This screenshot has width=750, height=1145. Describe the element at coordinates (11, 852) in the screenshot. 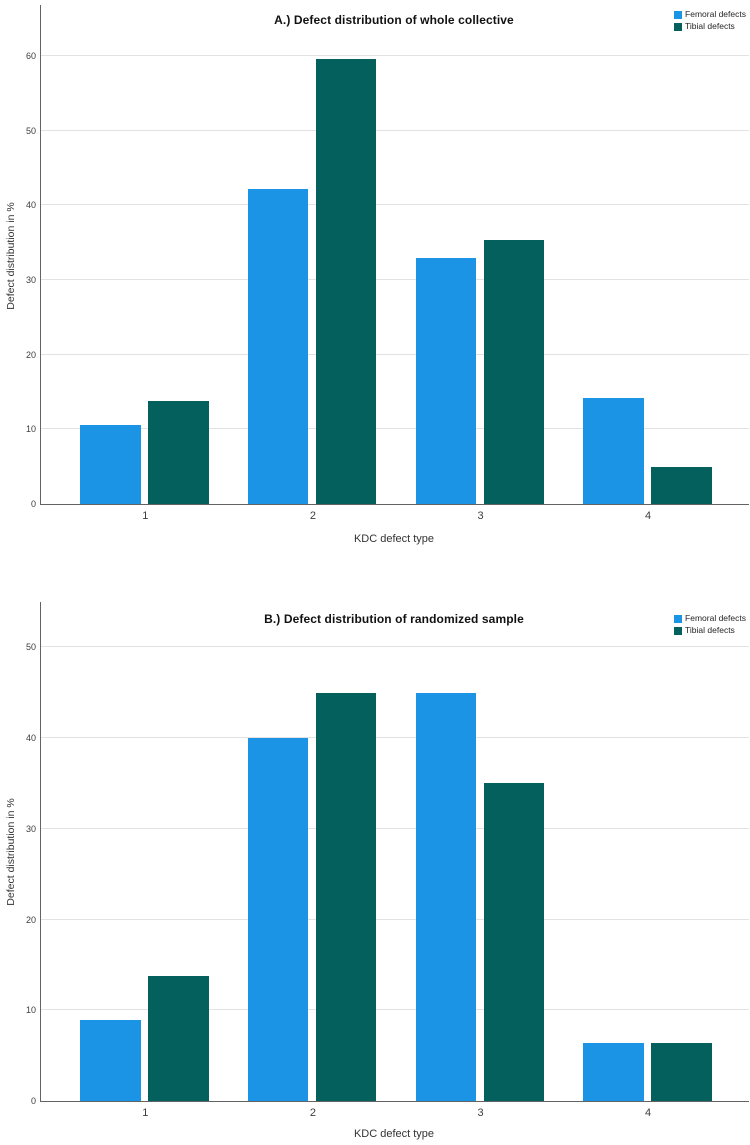

I see `chart-b-y-axis-title: Defect distribution in %` at that location.